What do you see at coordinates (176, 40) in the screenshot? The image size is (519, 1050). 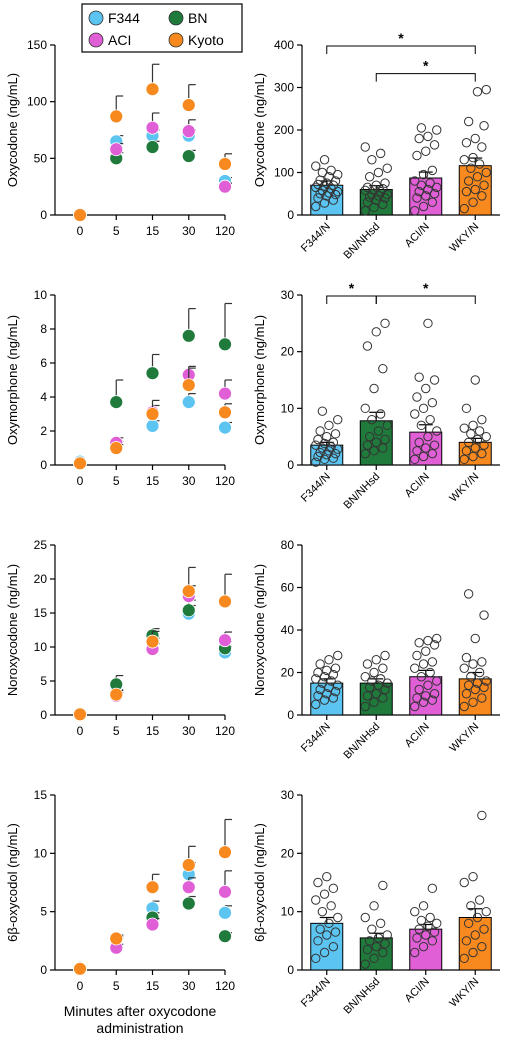 I see `legend-marker-Kyoto` at bounding box center [176, 40].